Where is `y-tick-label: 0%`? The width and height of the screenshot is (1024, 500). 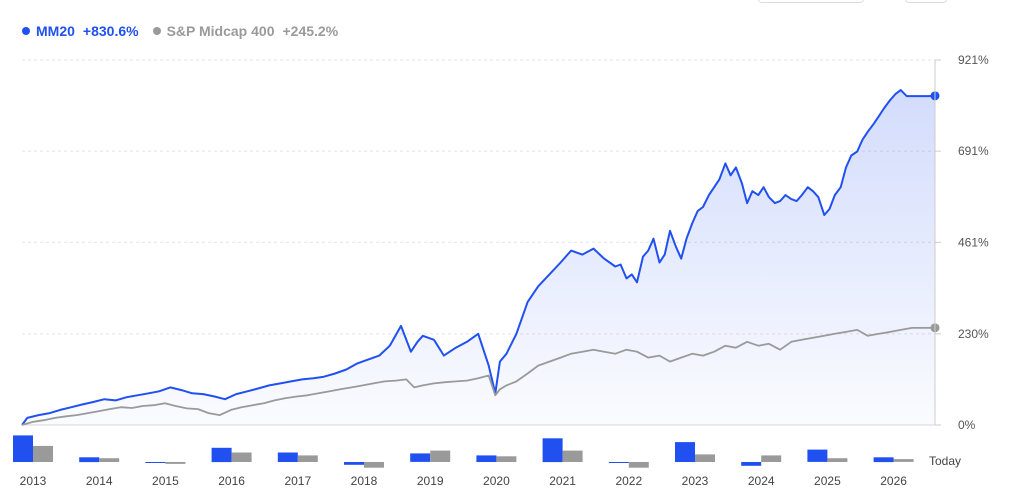
y-tick-label: 0% is located at coordinates (967, 425).